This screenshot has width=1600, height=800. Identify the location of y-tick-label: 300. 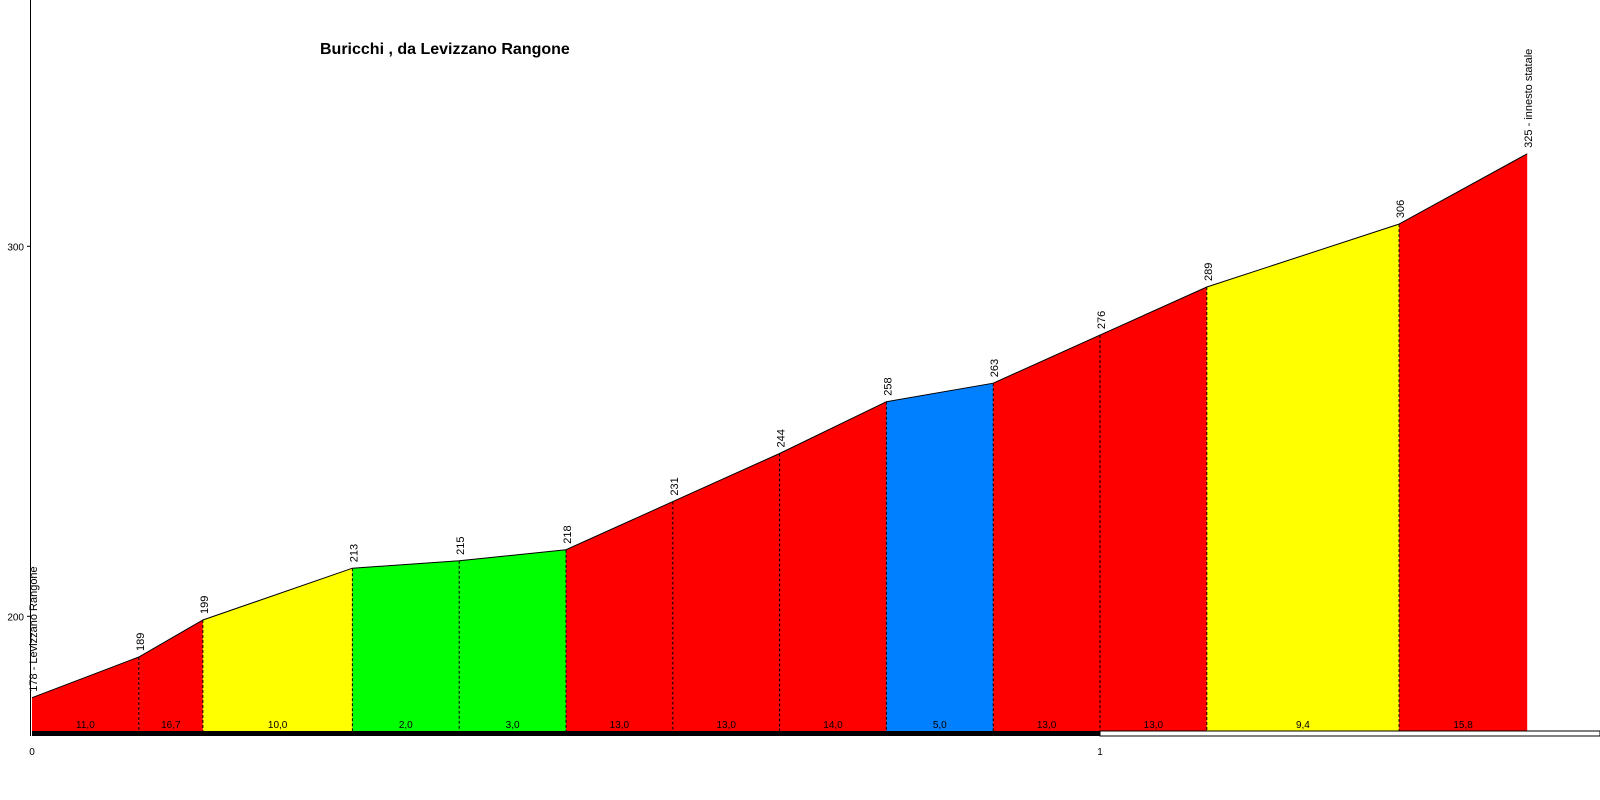
(15, 247).